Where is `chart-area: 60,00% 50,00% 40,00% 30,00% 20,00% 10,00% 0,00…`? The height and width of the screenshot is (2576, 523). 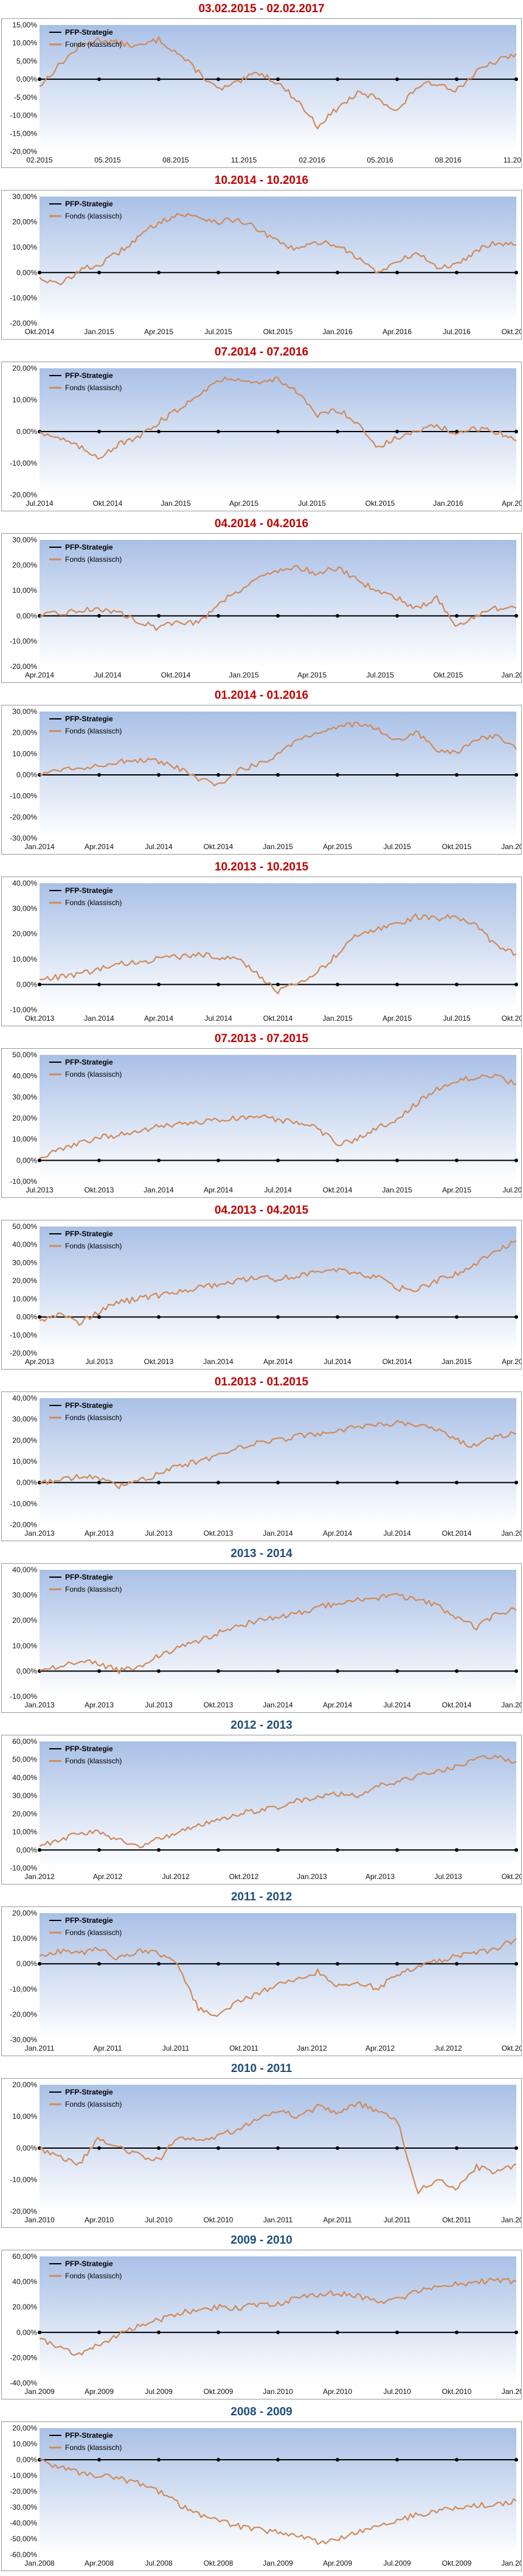 chart-area: 60,00% 50,00% 40,00% 30,00% 20,00% 10,00% 0,00… is located at coordinates (261, 1810).